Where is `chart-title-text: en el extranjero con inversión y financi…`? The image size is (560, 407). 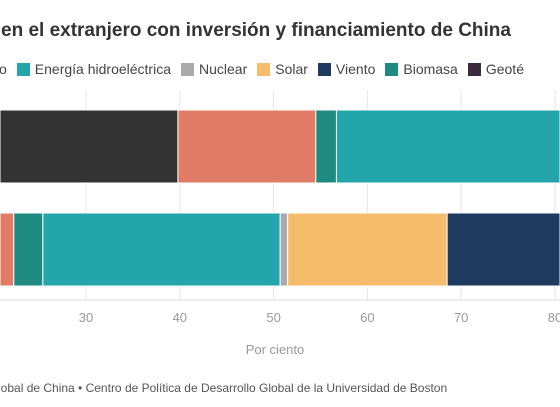
chart-title-text: en el extranjero con inversión y financi… is located at coordinates (256, 30).